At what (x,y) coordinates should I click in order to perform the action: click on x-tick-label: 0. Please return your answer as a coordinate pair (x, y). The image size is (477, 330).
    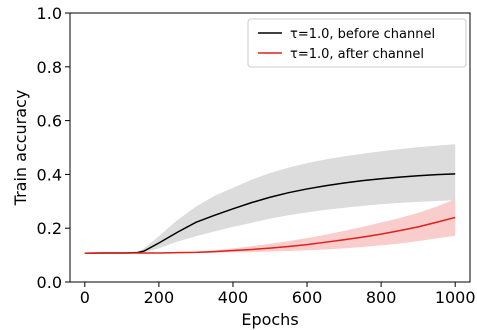
    Looking at the image, I should click on (85, 297).